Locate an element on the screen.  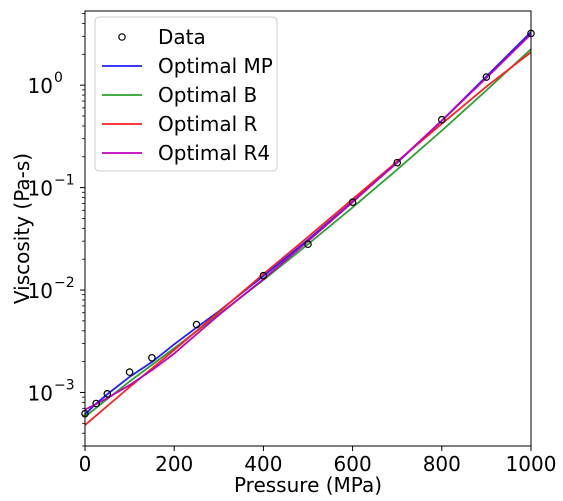
y-tick-exponent: −2 is located at coordinates (64, 283).